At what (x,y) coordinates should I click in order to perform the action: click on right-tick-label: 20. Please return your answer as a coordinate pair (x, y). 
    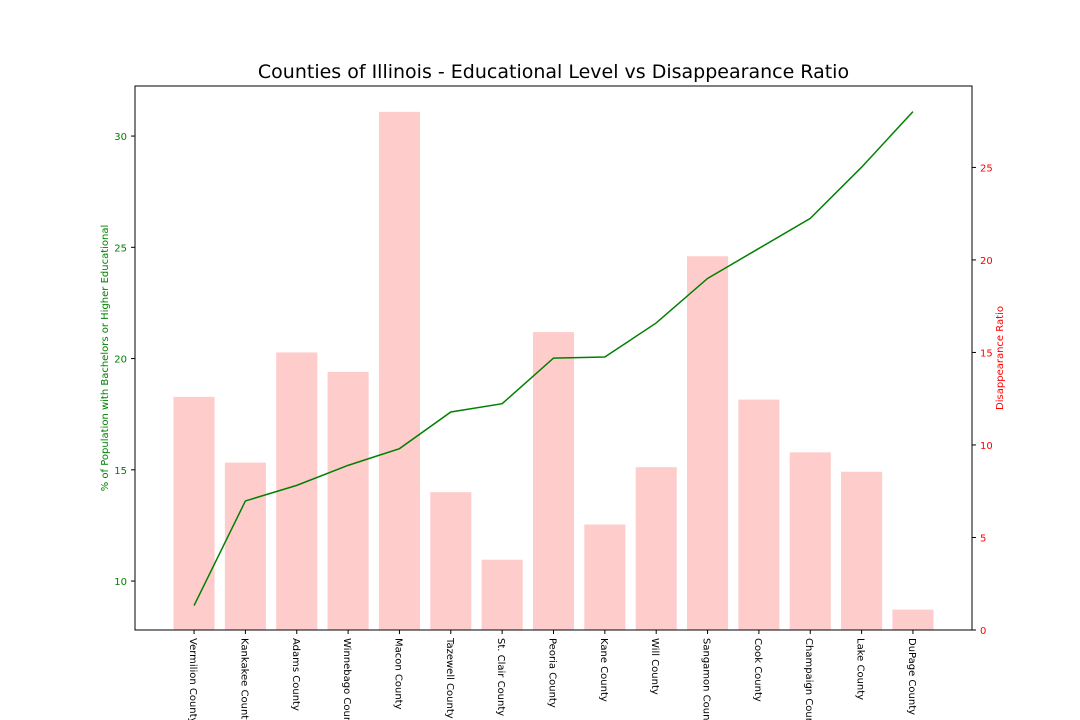
    Looking at the image, I should click on (986, 261).